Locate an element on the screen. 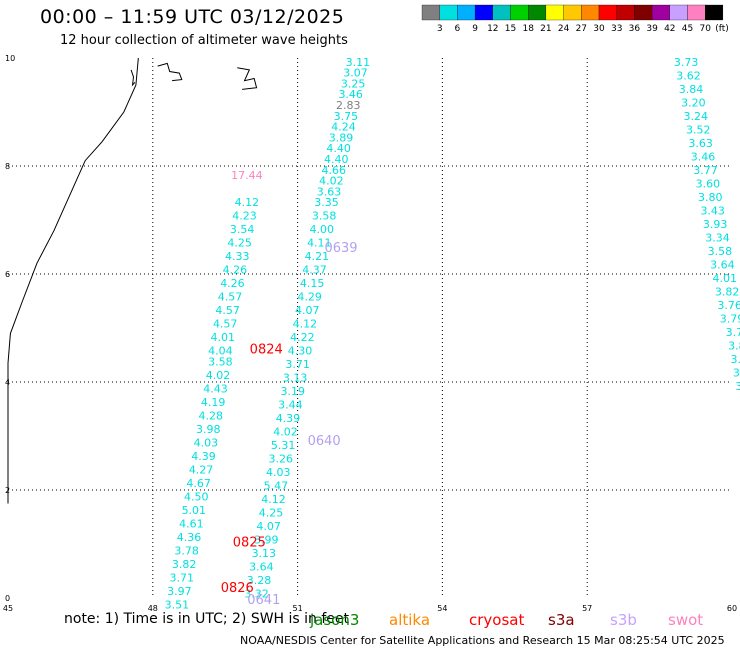 This screenshot has width=740, height=650. coastline-path is located at coordinates (73, 280).